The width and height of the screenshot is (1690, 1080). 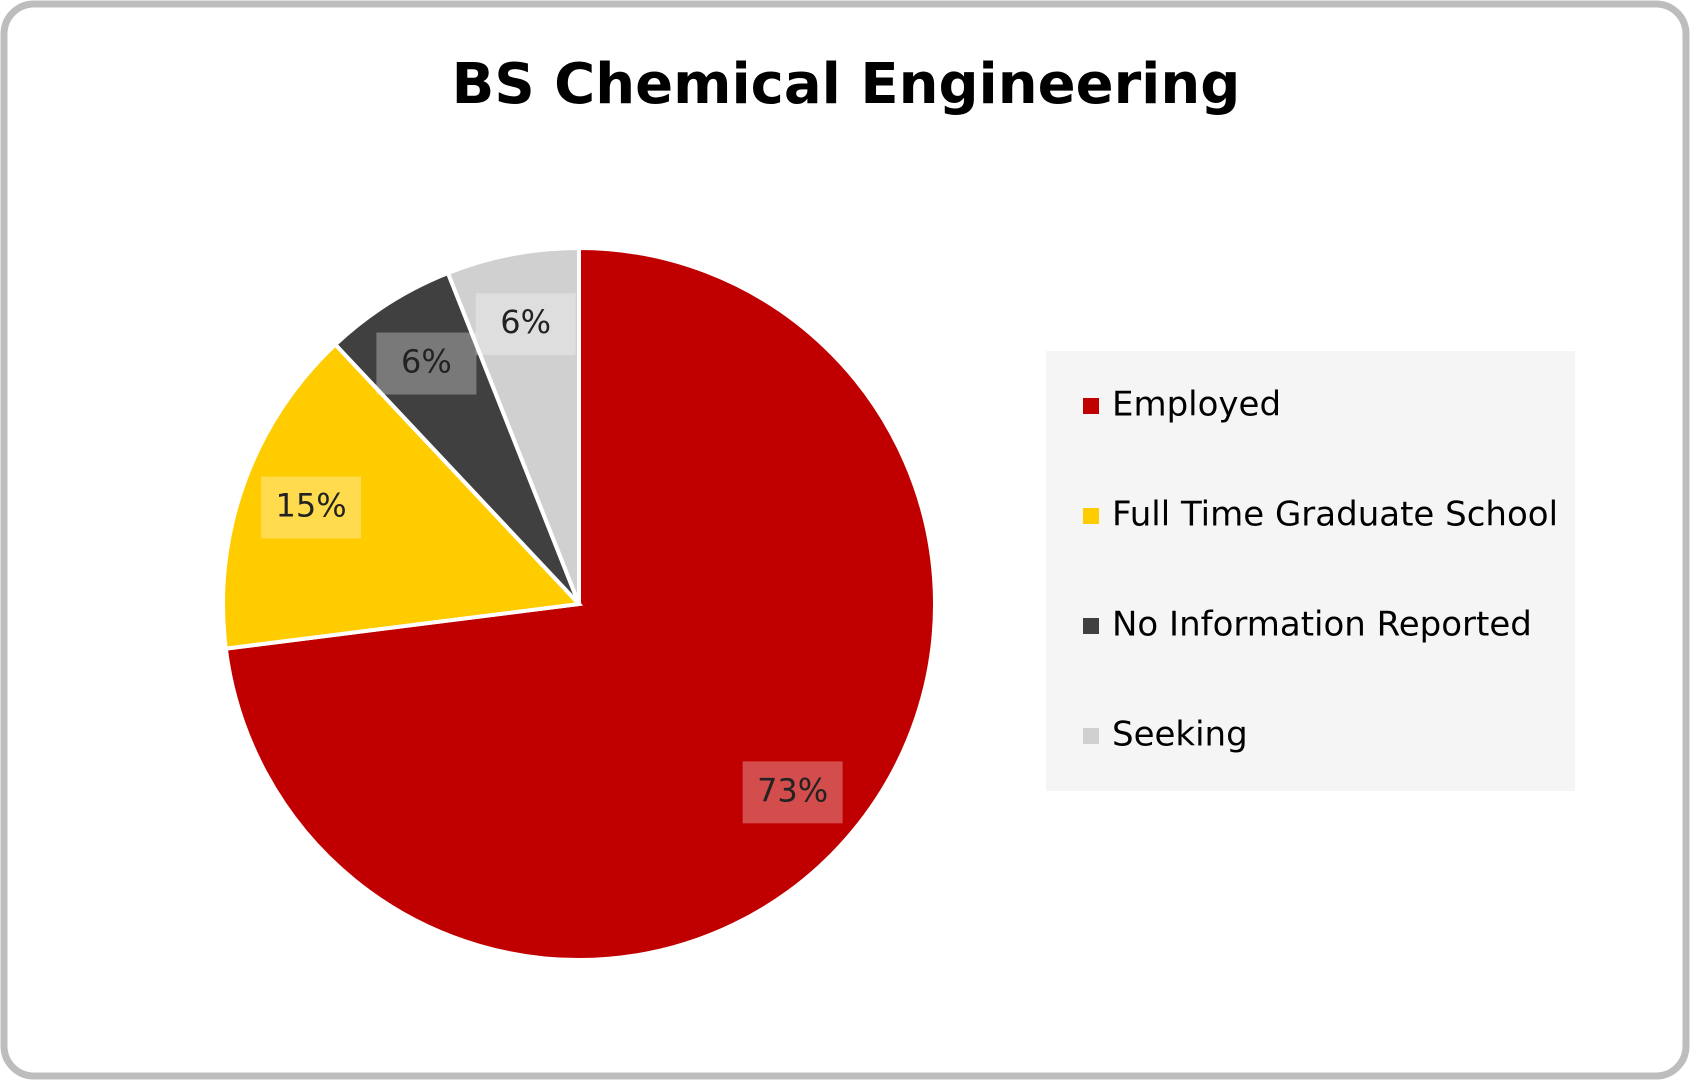 What do you see at coordinates (1335, 515) in the screenshot?
I see `legend-label: Full Time Graduate School` at bounding box center [1335, 515].